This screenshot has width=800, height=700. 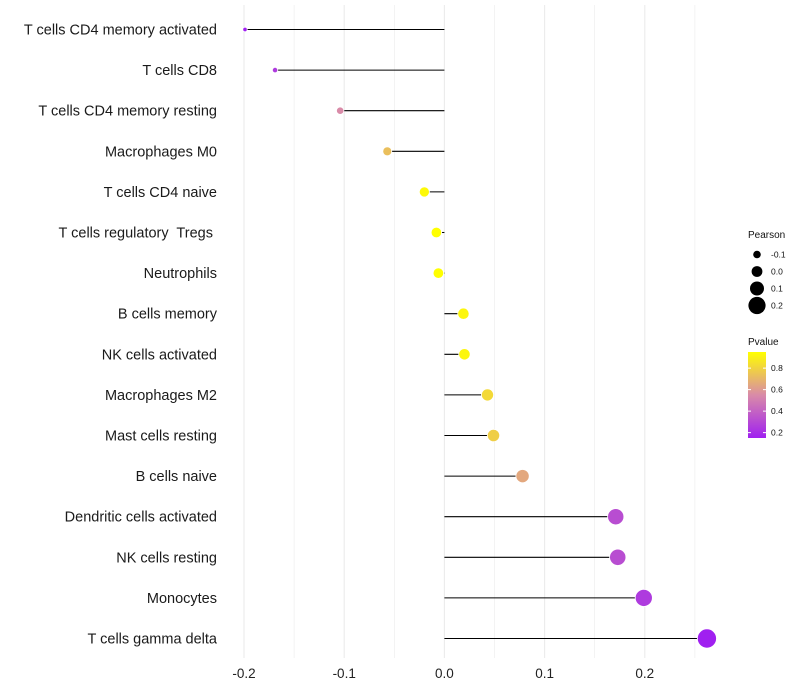 I want to click on category-label: T cells regulatory Tregs, so click(x=138, y=234).